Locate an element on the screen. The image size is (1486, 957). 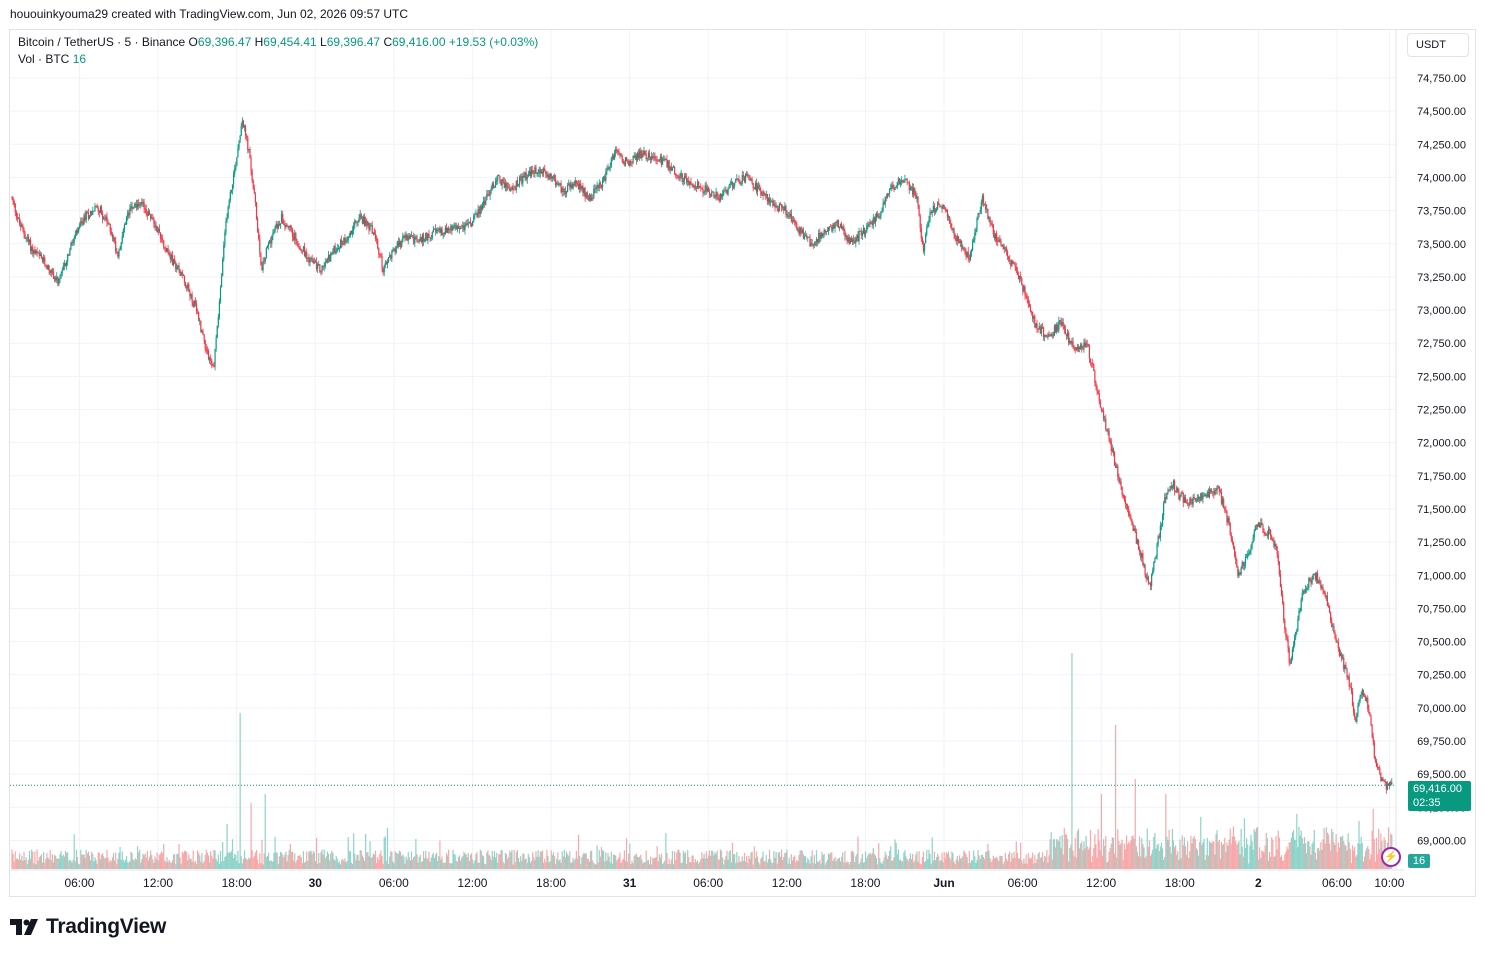
time-tick-label: 06:00 is located at coordinates (1337, 883).